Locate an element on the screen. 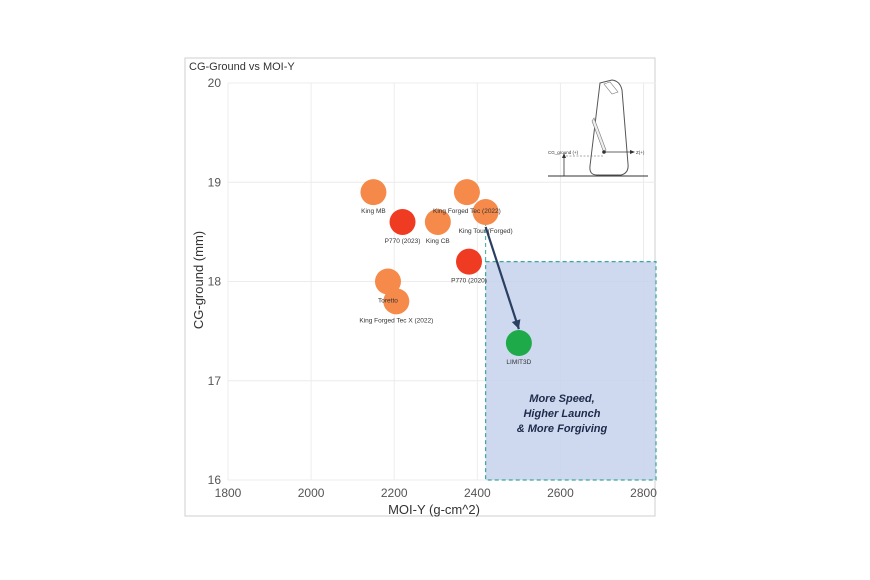  x-tick-label: 2400 is located at coordinates (477, 493).